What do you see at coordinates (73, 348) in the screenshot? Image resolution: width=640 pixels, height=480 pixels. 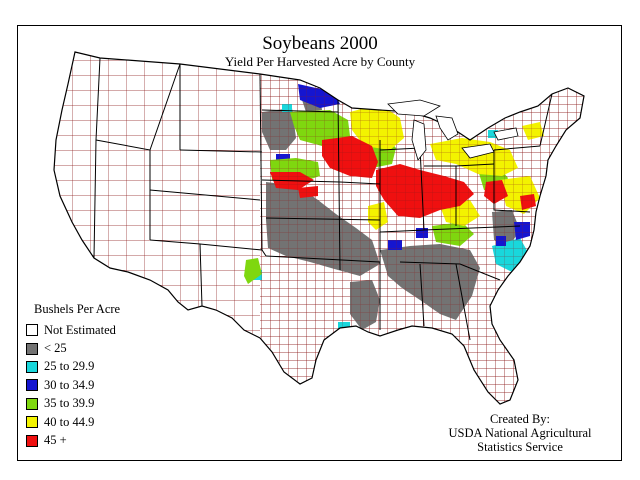 I see `legend-item-lt25: < 25` at bounding box center [73, 348].